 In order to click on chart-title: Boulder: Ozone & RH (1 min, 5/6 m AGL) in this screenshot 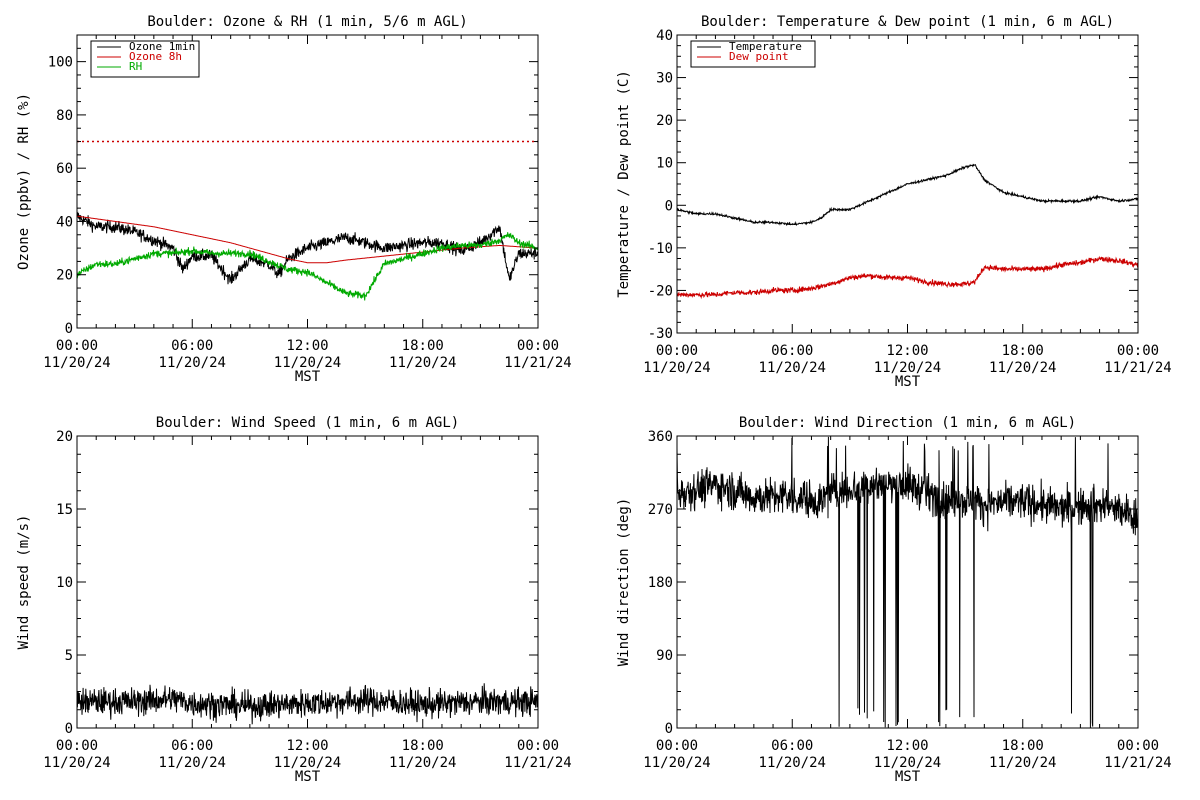, I will do `click(307, 22)`.